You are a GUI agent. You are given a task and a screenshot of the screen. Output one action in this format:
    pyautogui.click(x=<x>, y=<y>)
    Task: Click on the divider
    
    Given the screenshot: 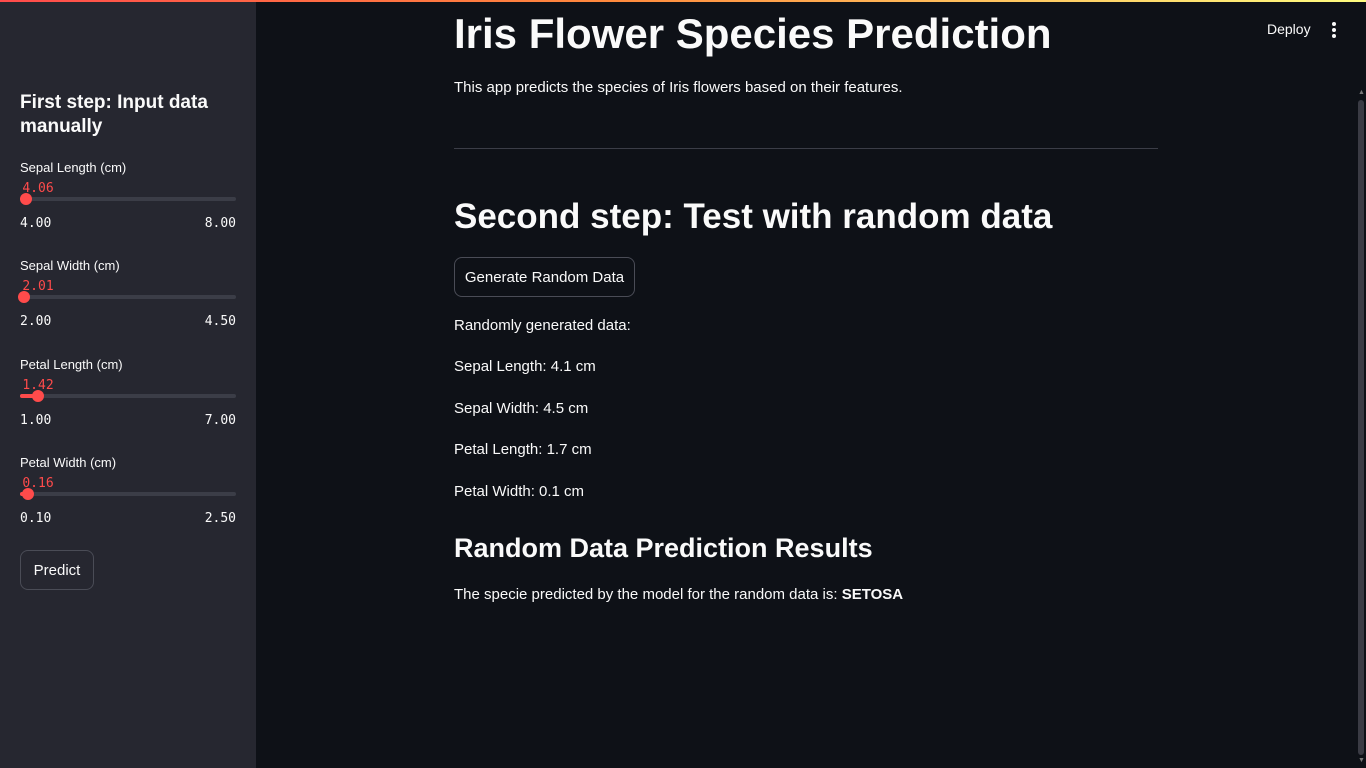 What is the action you would take?
    pyautogui.click(x=806, y=148)
    